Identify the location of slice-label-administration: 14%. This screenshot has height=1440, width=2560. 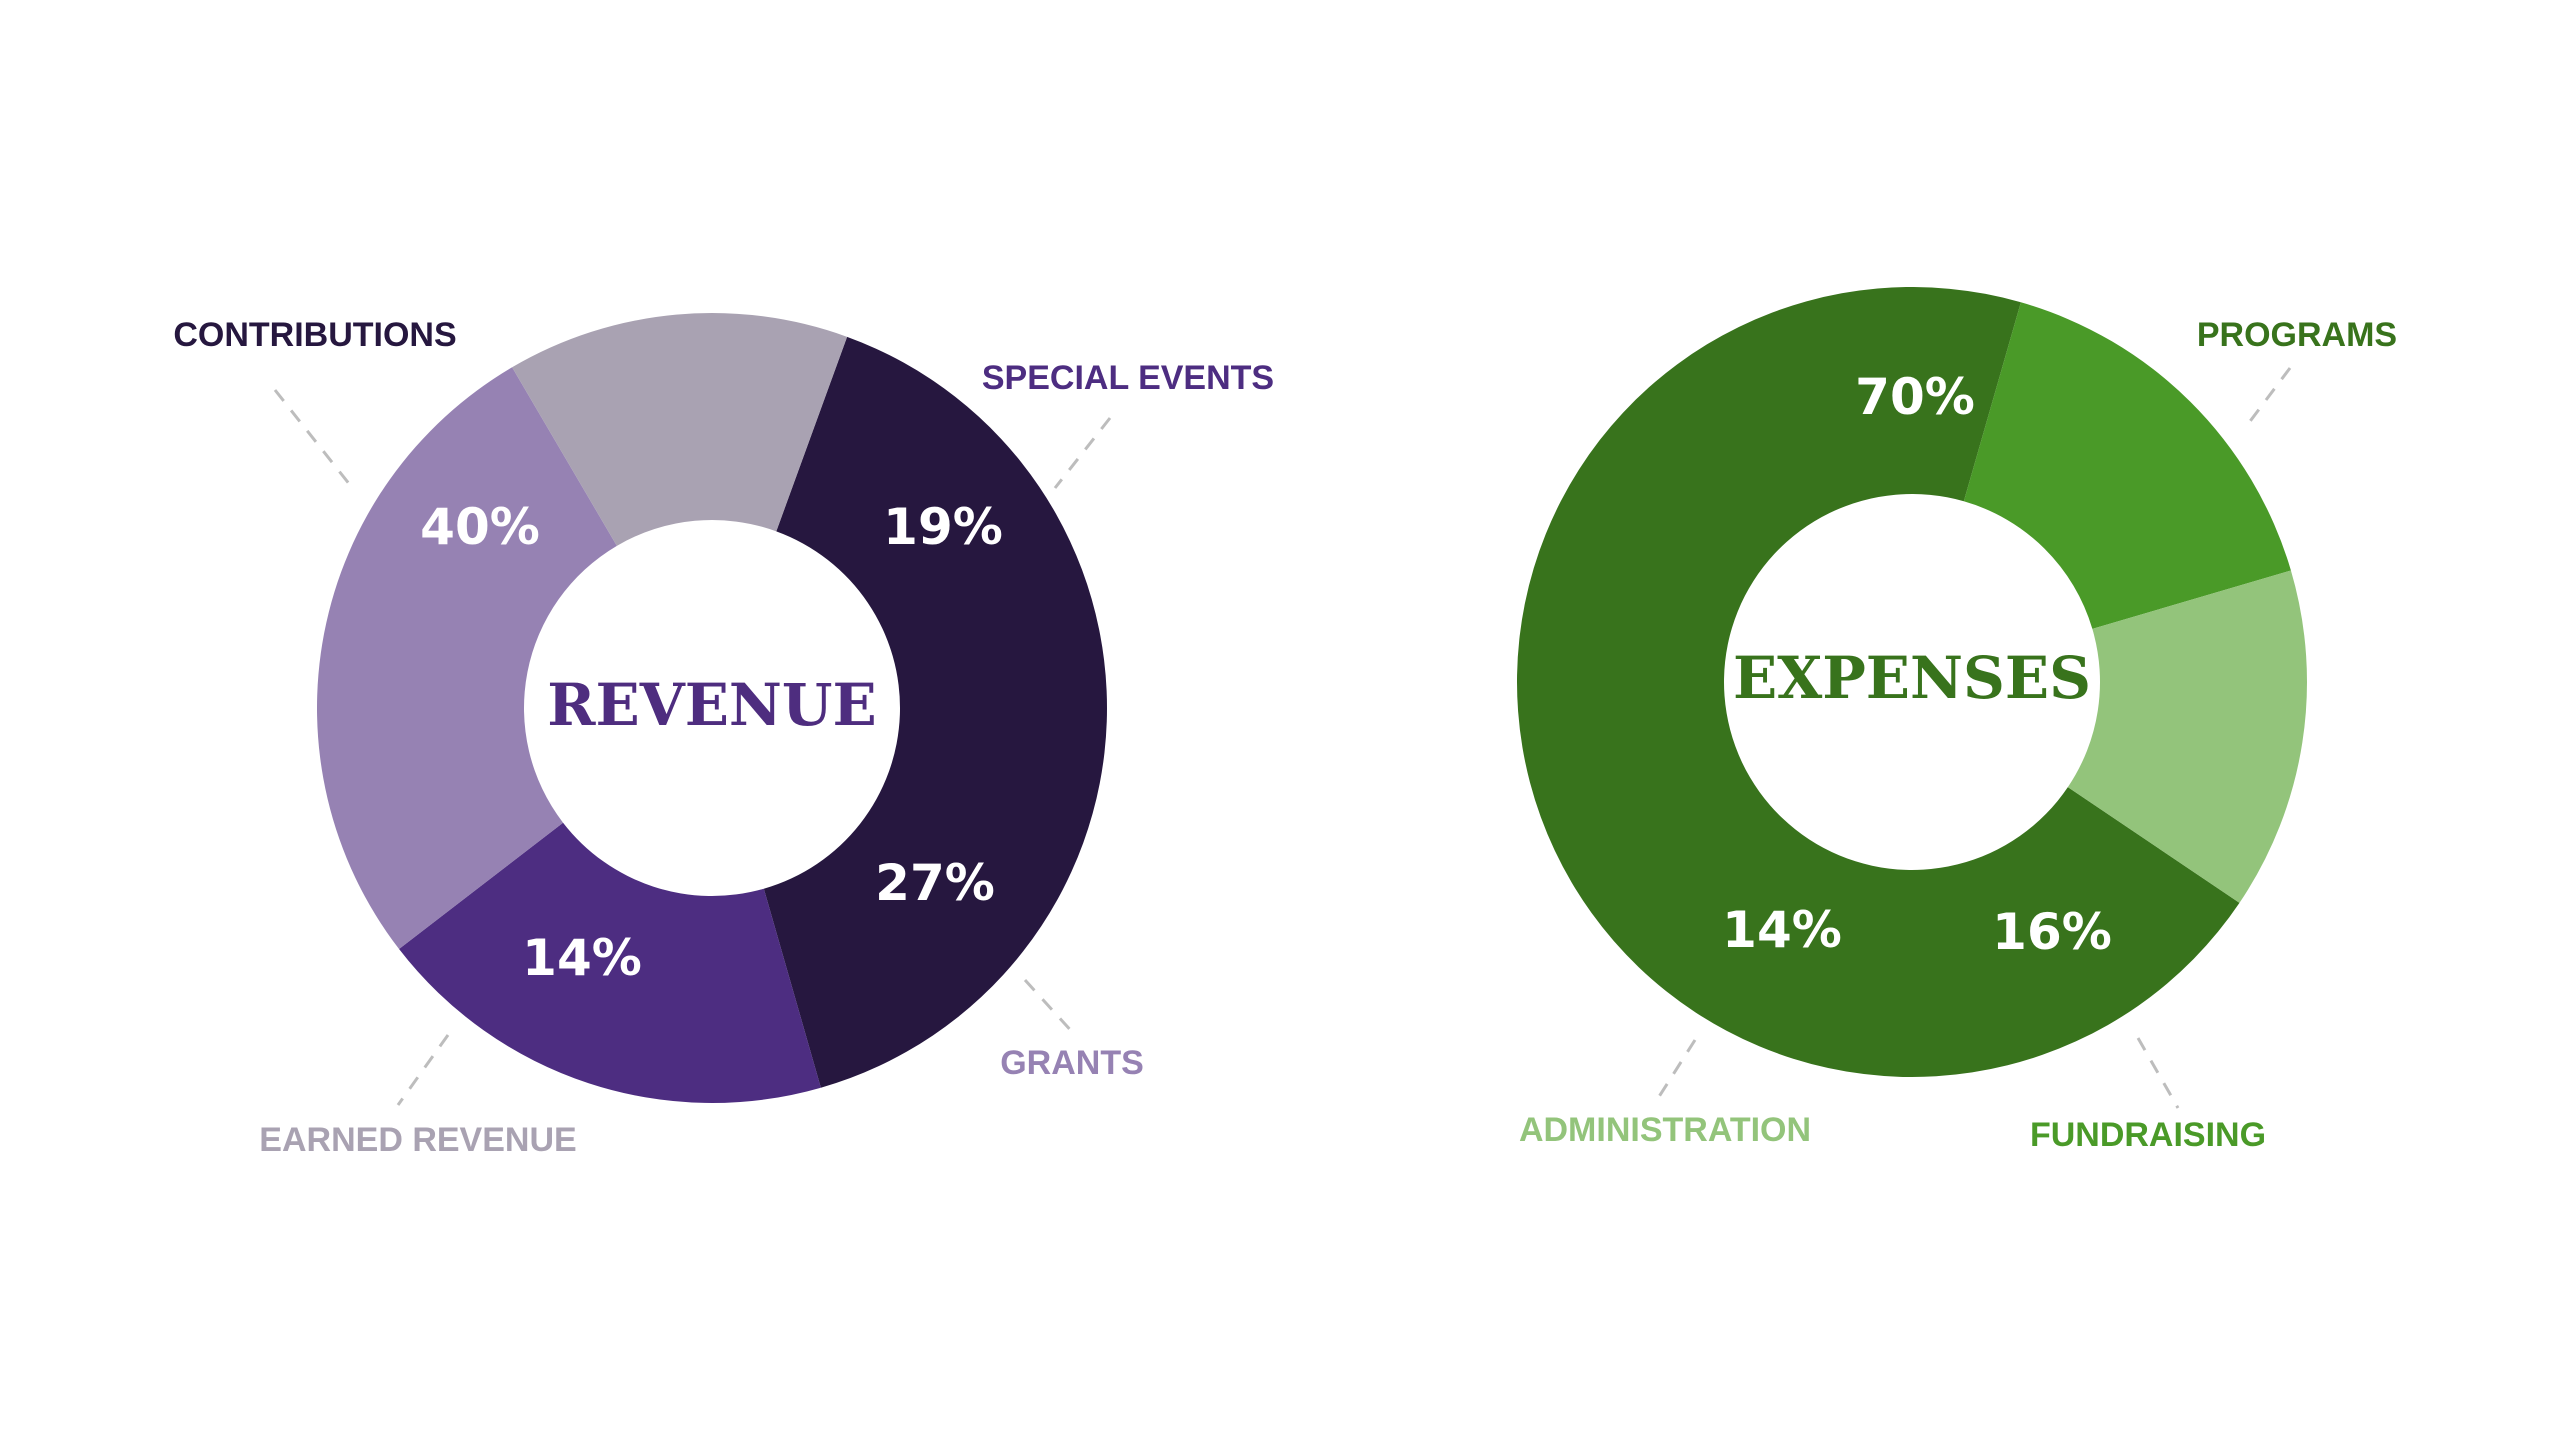
(1782, 930).